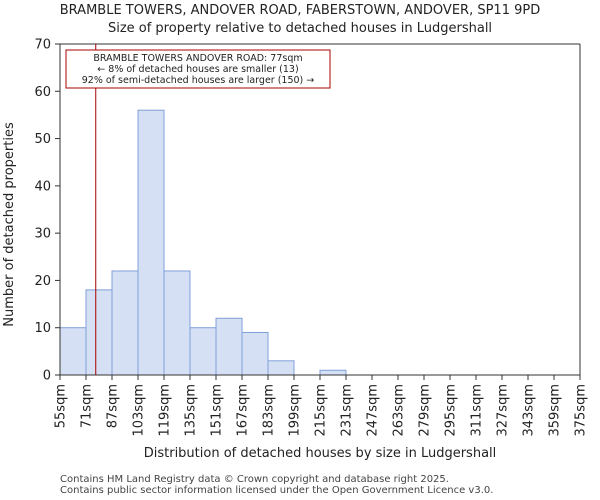 Image resolution: width=600 pixels, height=500 pixels. I want to click on x-tick-label-119sqm: 119sqm, so click(165, 410).